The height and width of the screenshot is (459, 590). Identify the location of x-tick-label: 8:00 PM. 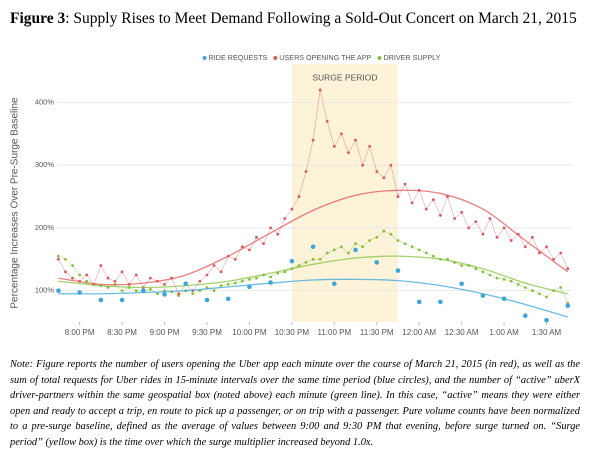
(80, 332).